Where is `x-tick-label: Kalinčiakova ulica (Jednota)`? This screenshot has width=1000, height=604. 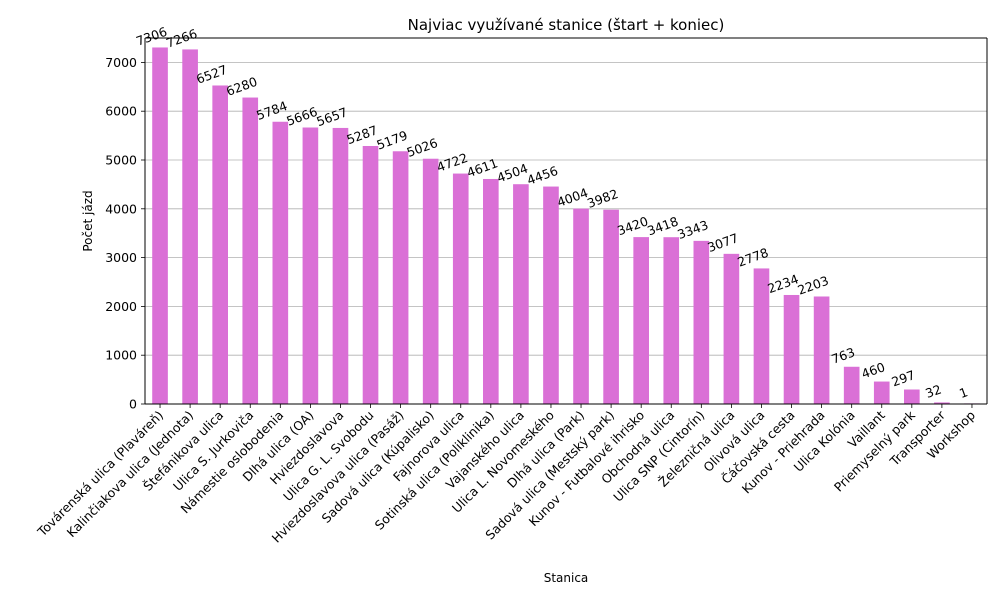 x-tick-label: Kalinčiakova ulica (Jednota) is located at coordinates (130, 474).